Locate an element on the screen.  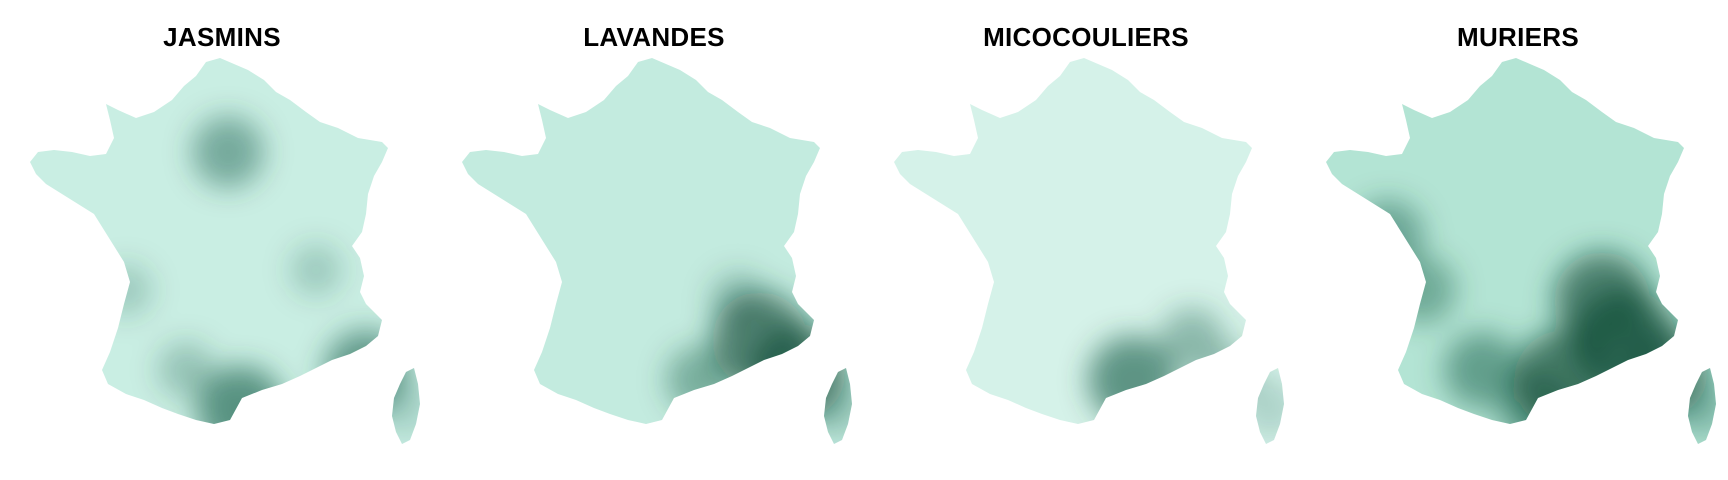
hotspot-west-coast is located at coordinates (1388, 236).